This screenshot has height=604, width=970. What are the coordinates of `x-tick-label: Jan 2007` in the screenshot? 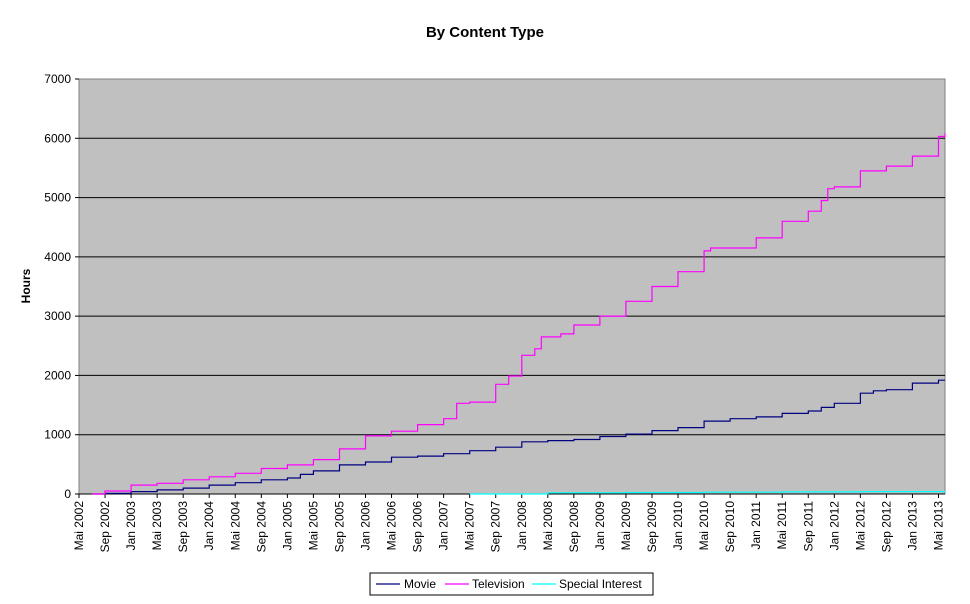 It's located at (444, 526).